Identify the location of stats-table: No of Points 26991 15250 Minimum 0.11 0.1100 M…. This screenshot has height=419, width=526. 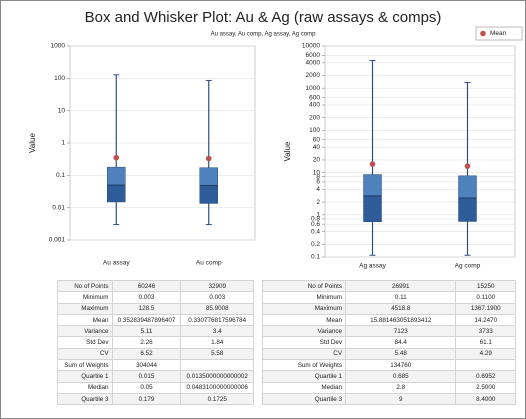
(388, 342).